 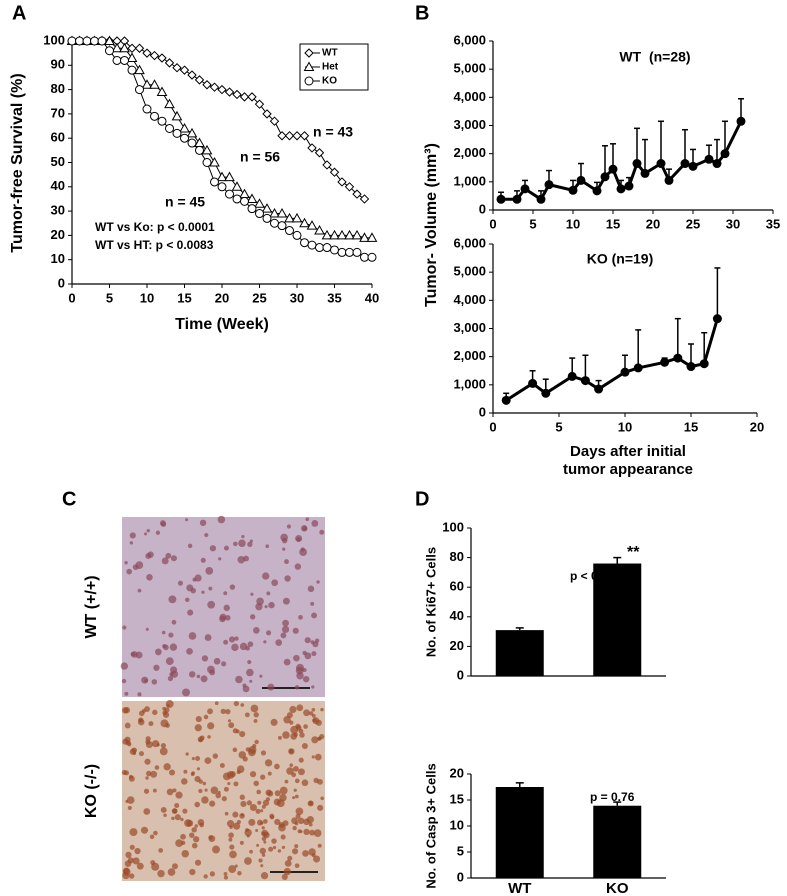 What do you see at coordinates (330, 53) in the screenshot?
I see `legend-label: WT` at bounding box center [330, 53].